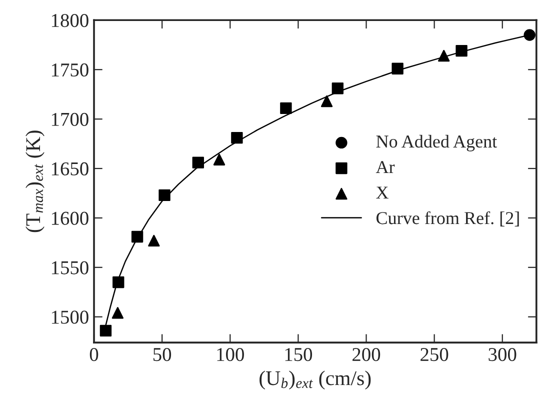 This screenshot has width=553, height=403. Describe the element at coordinates (70, 267) in the screenshot. I see `y-tick-label: 1550` at that location.